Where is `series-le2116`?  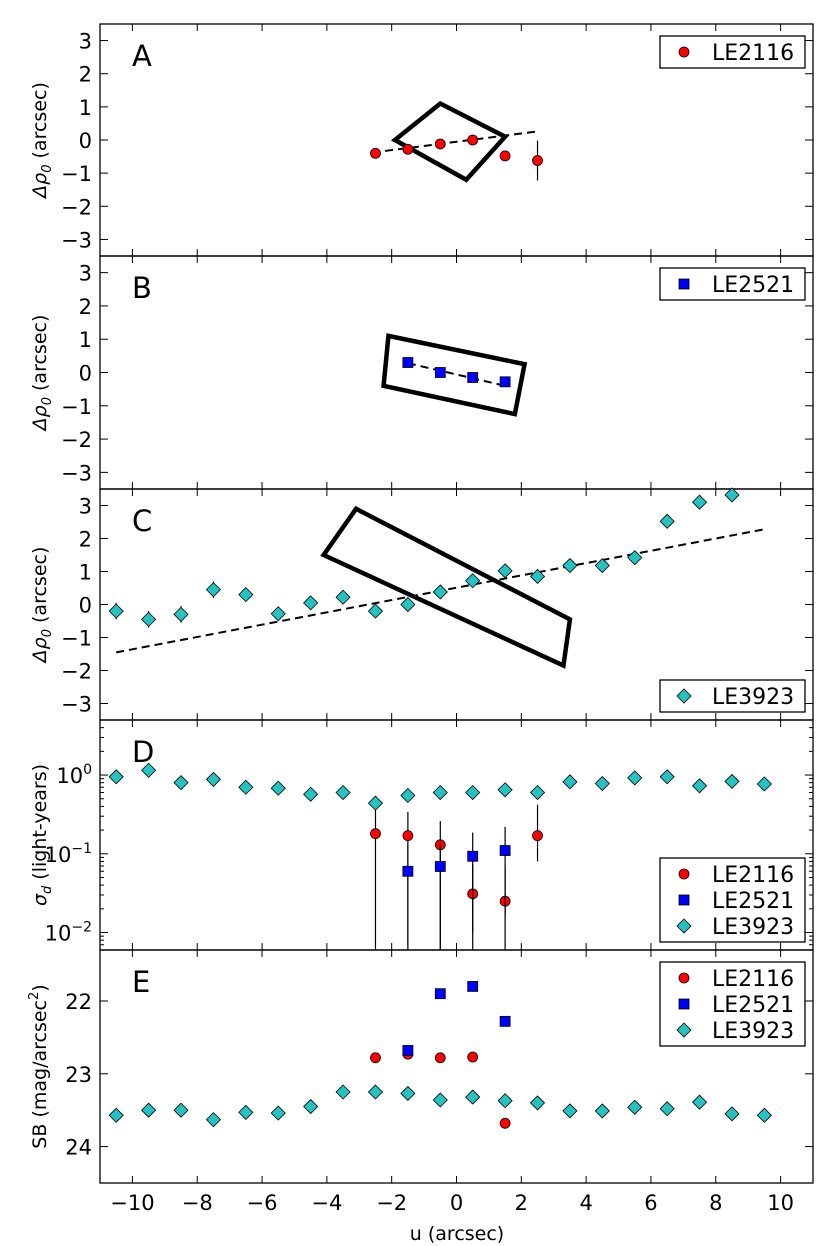
series-le2116 is located at coordinates (456, 877).